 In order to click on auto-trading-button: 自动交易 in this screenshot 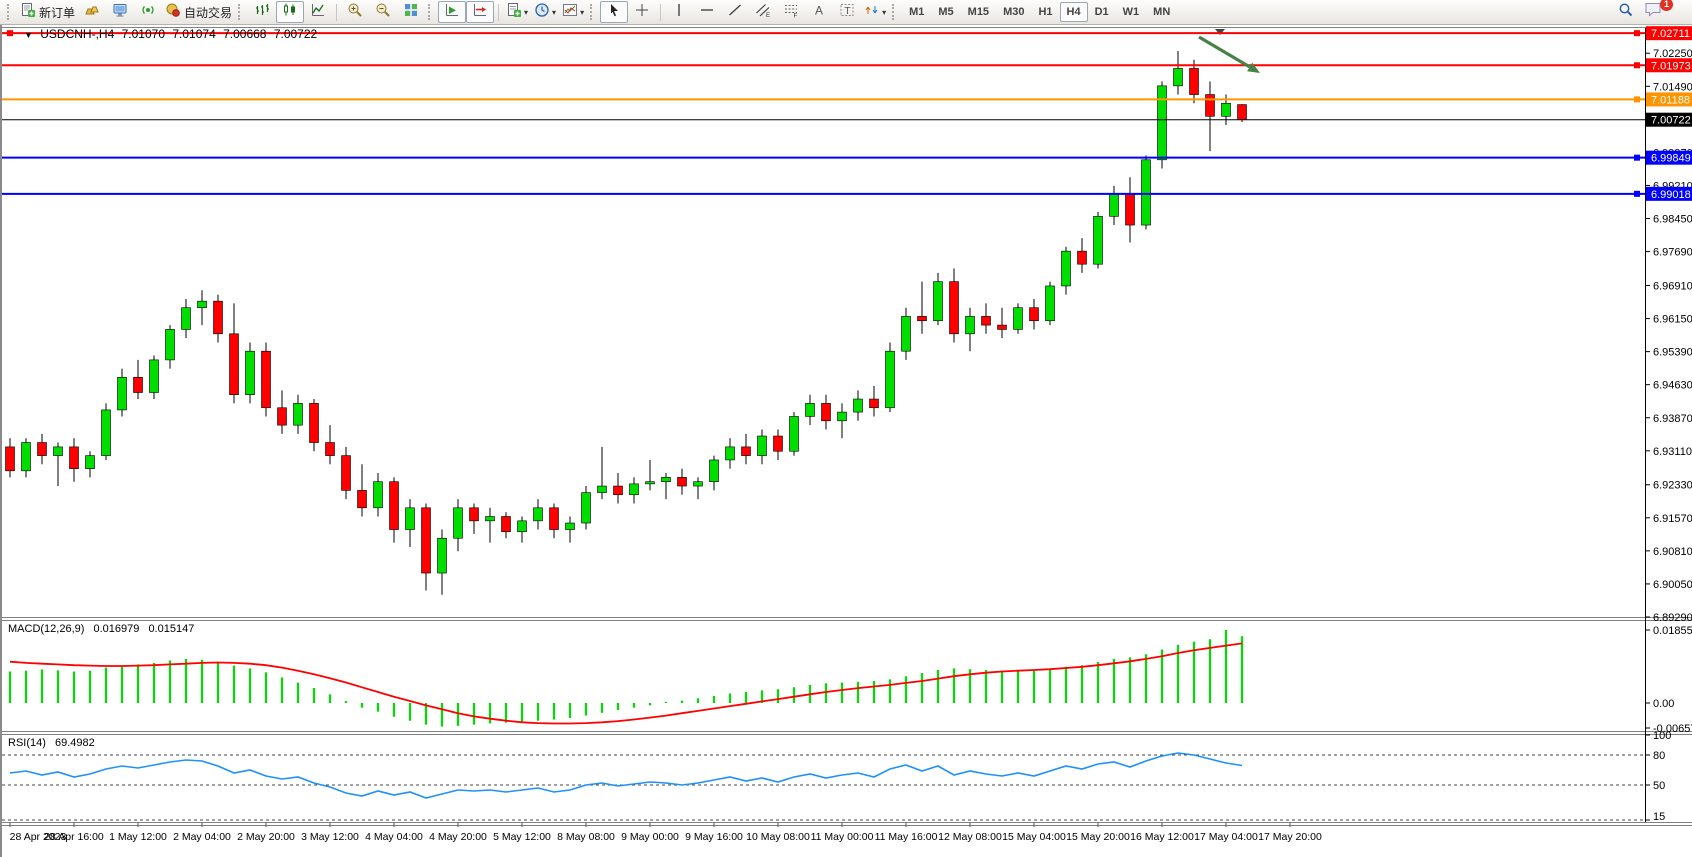, I will do `click(198, 12)`.